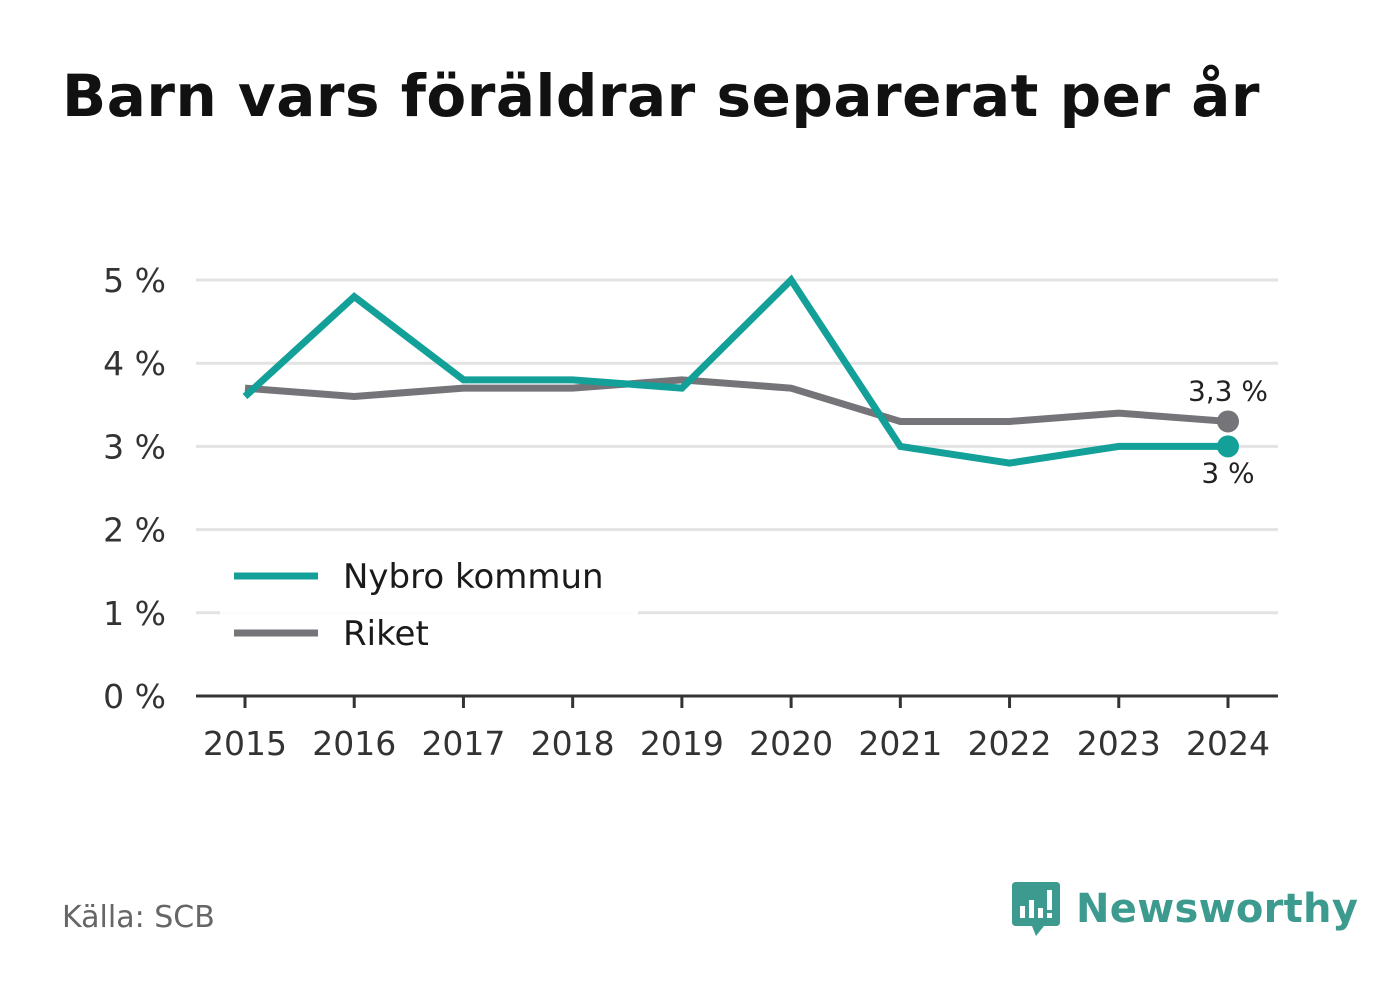 This screenshot has width=1382, height=999. Describe the element at coordinates (1228, 743) in the screenshot. I see `x-tick-label: 2024` at that location.